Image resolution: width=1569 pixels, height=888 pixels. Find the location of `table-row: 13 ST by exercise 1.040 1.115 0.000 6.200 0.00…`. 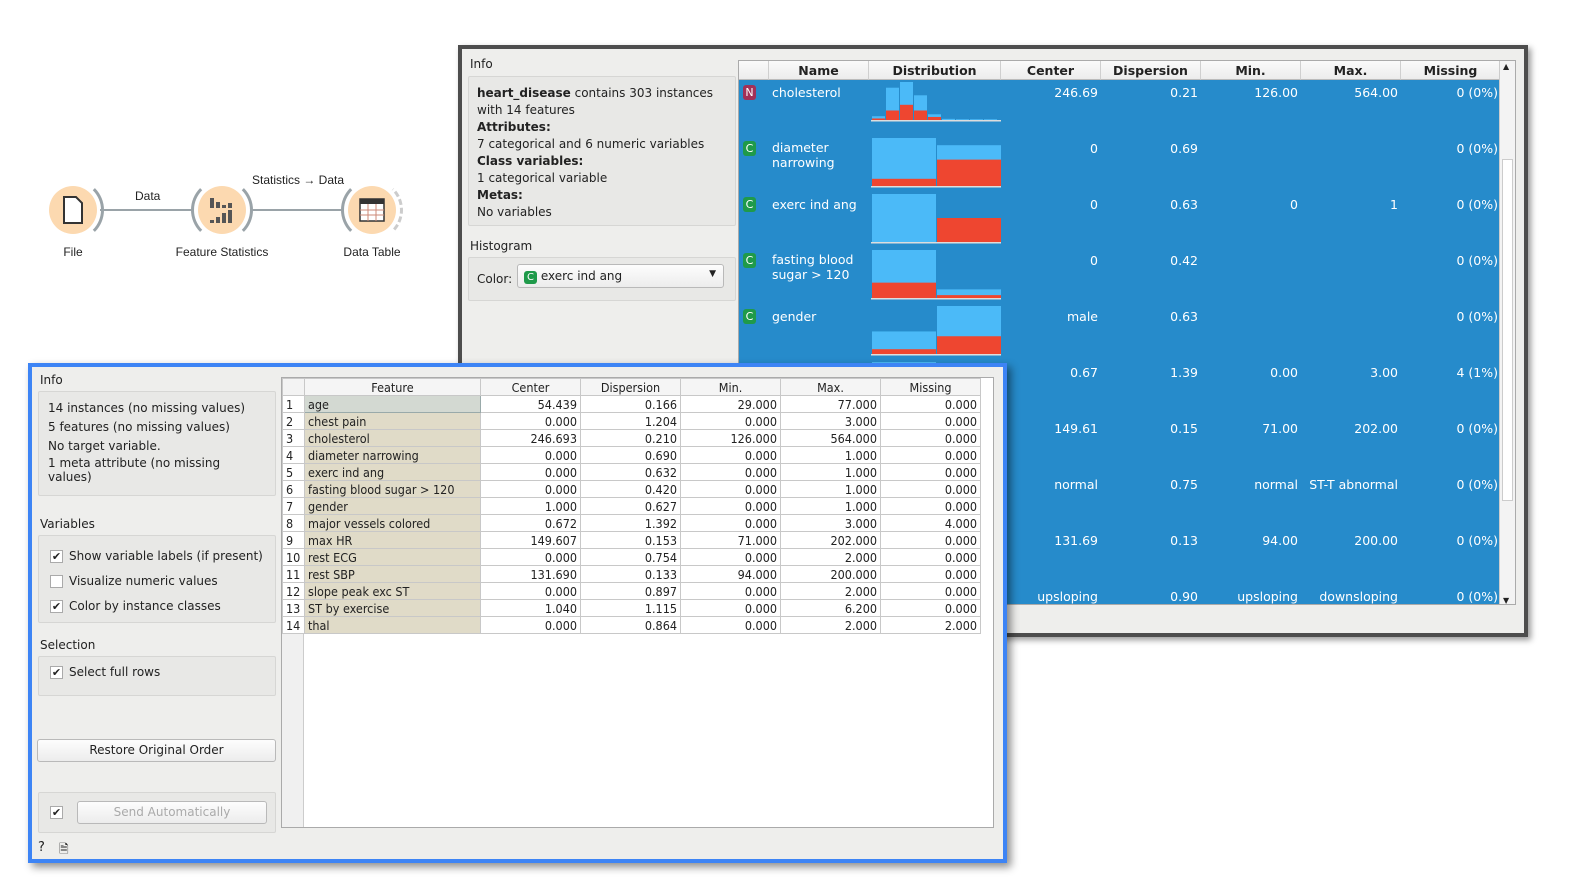

table-row: 13 ST by exercise 1.040 1.115 0.000 6.200 0.00… is located at coordinates (631, 608).